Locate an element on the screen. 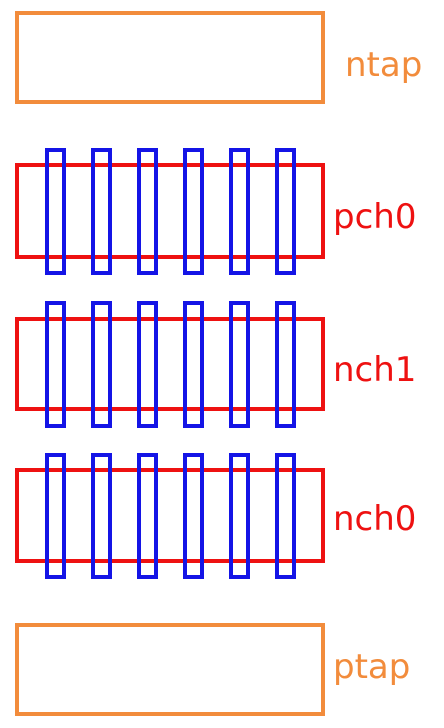  ptap-block: ptap is located at coordinates (212, 669).